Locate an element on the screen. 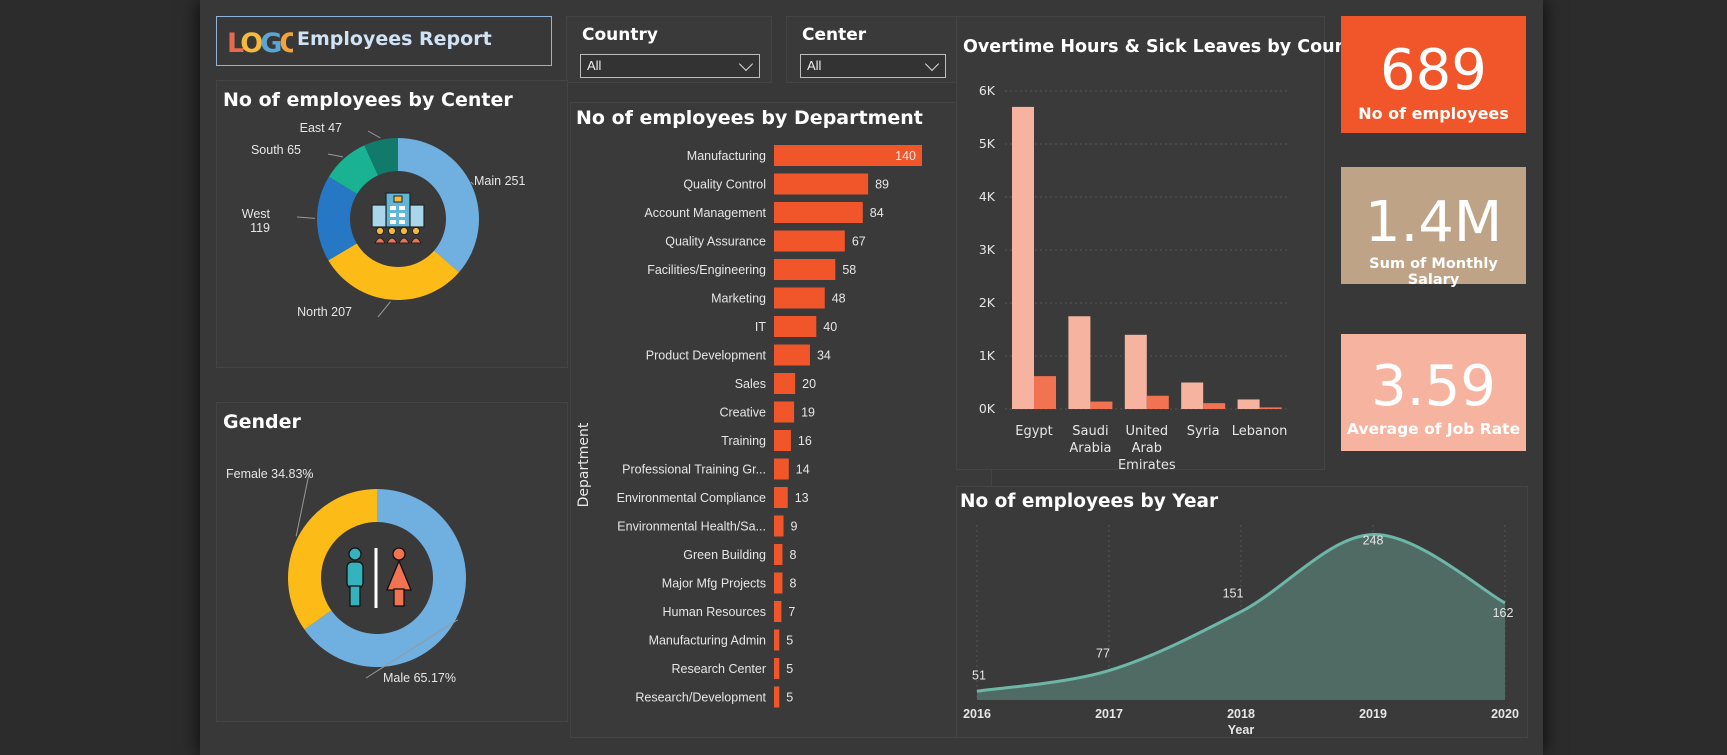 This screenshot has height=755, width=1727. x-tick-label: 2016 is located at coordinates (977, 714).